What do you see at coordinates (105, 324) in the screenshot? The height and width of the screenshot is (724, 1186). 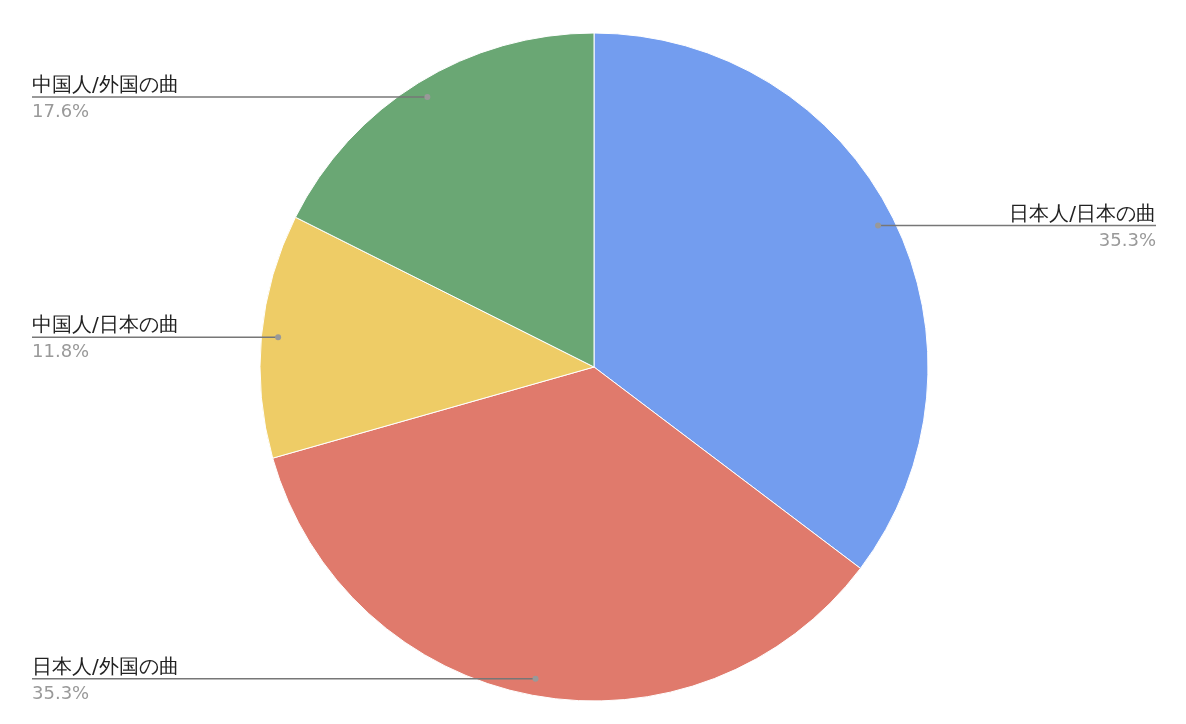 I see `slice-label: 中国人/日本の曲` at bounding box center [105, 324].